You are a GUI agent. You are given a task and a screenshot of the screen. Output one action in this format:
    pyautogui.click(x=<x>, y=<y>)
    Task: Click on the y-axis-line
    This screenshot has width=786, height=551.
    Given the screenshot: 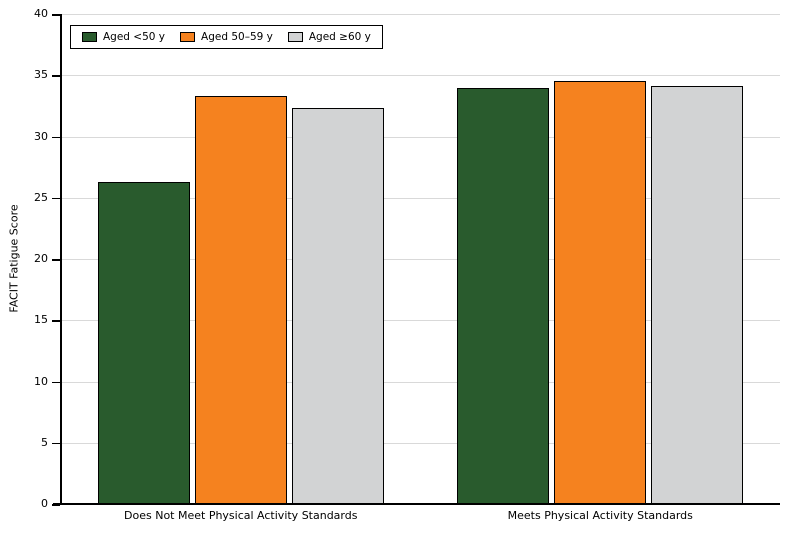 What is the action you would take?
    pyautogui.click(x=61, y=259)
    